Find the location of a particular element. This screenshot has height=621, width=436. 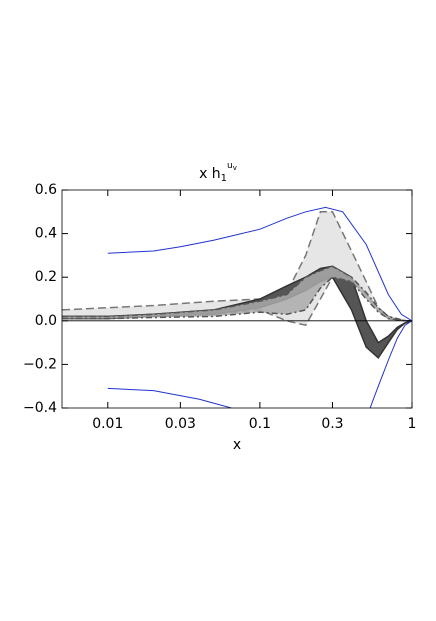

x-tick-label: 0.3 is located at coordinates (332, 424).